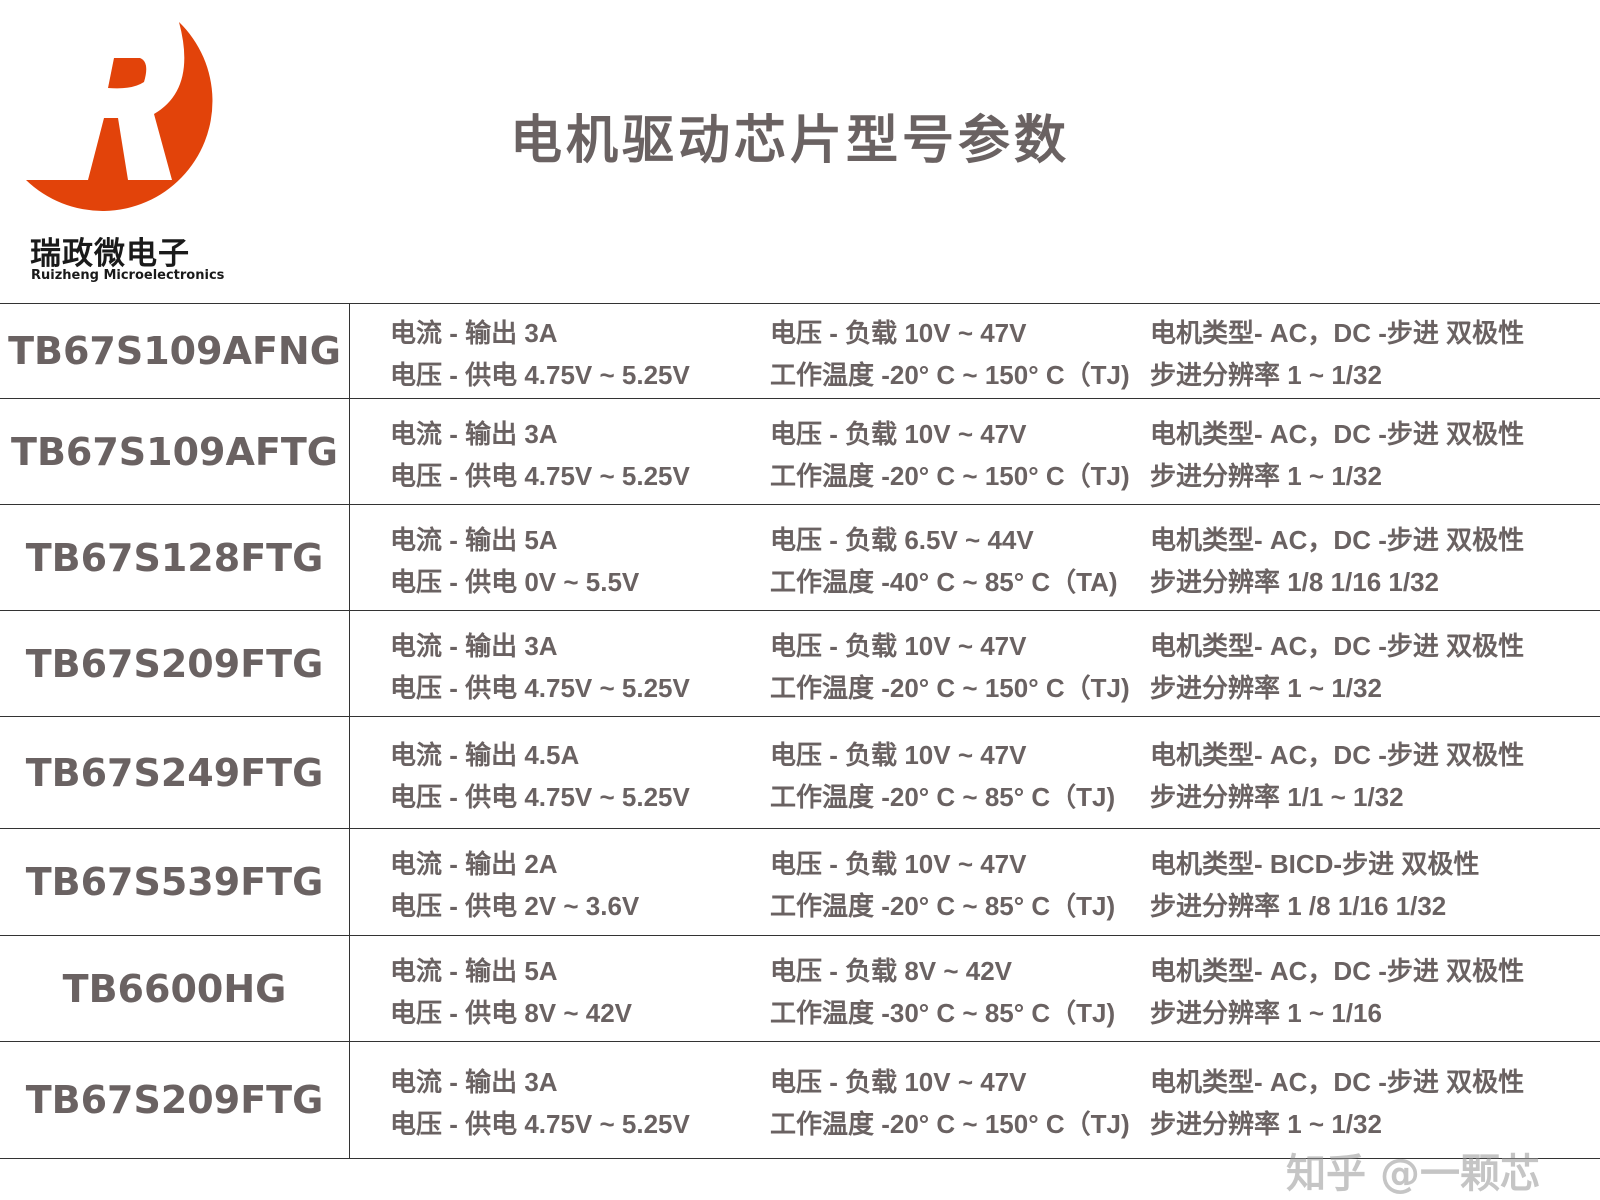 This screenshot has width=1600, height=1200. What do you see at coordinates (474, 864) in the screenshot?
I see `output-current: 电流 - 输出 2A` at bounding box center [474, 864].